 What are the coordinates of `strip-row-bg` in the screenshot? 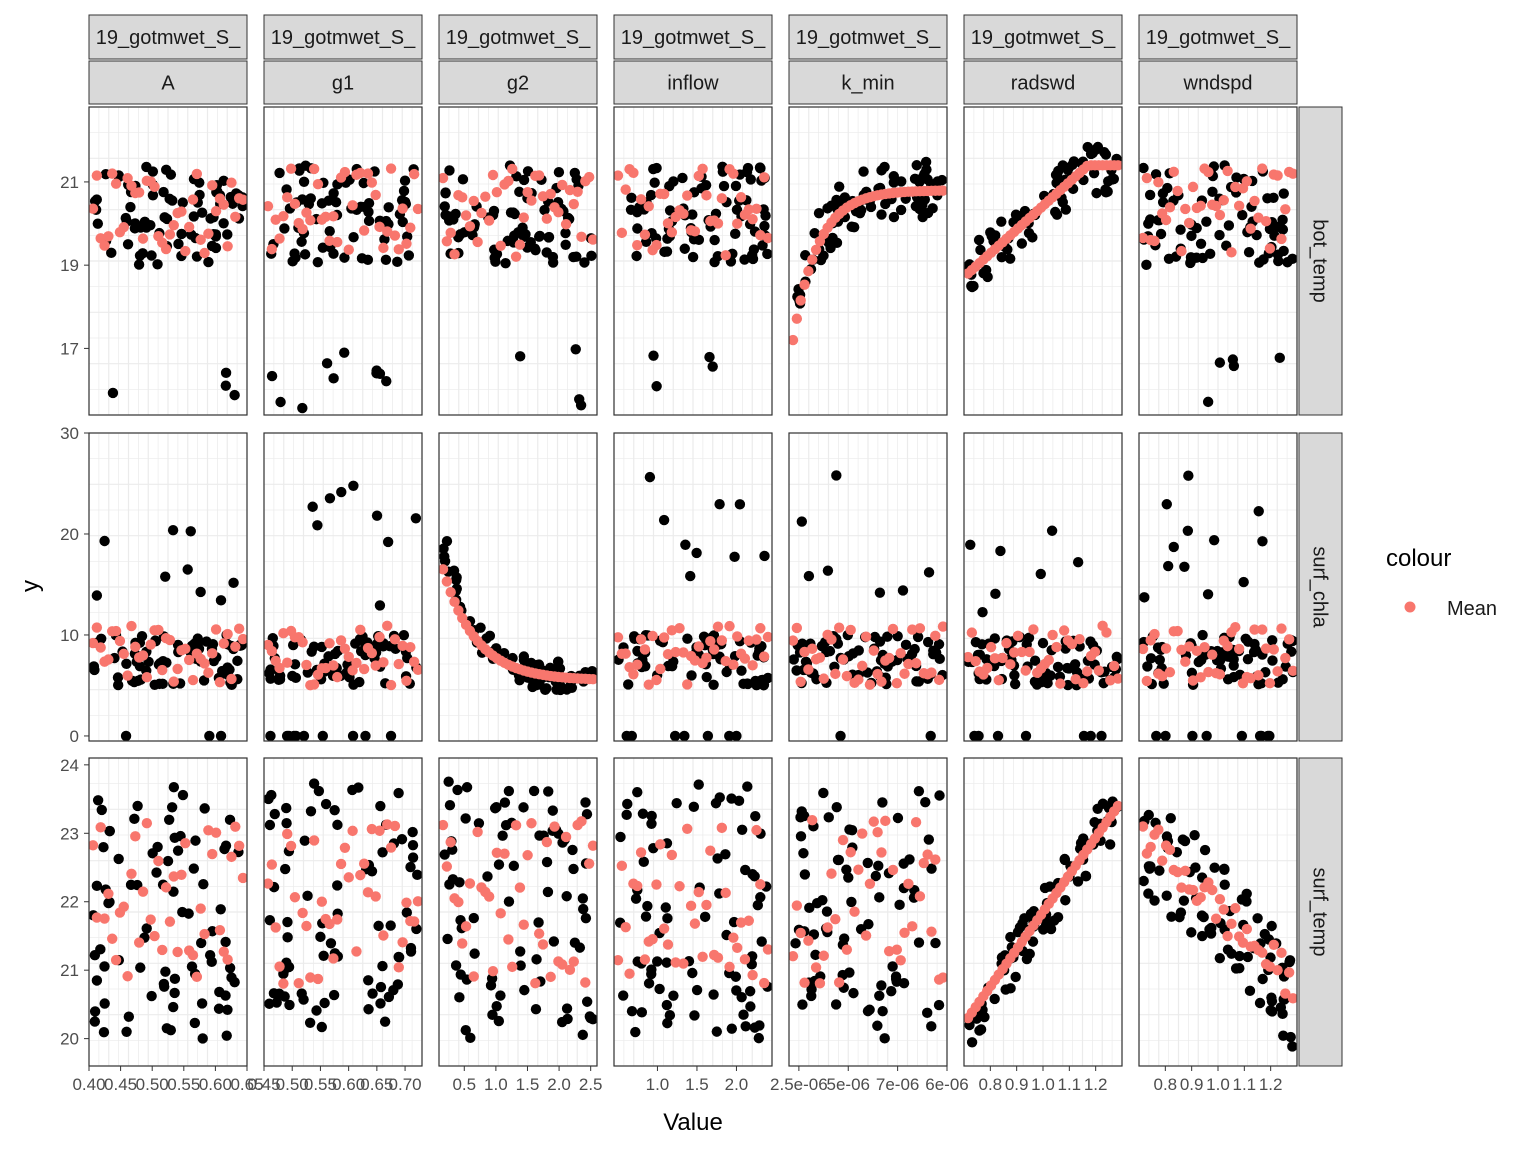 It's located at (1320, 261).